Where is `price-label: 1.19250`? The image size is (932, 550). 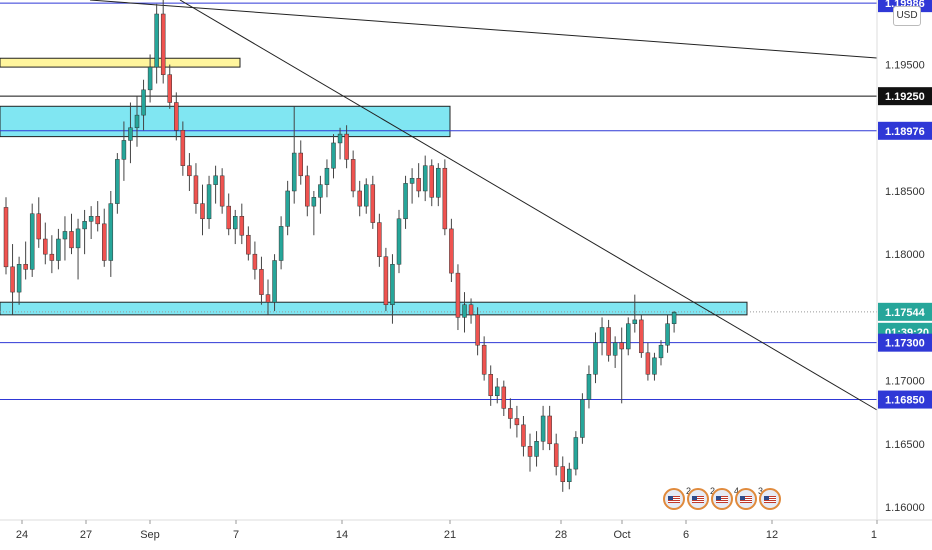
price-label: 1.19250 is located at coordinates (905, 97).